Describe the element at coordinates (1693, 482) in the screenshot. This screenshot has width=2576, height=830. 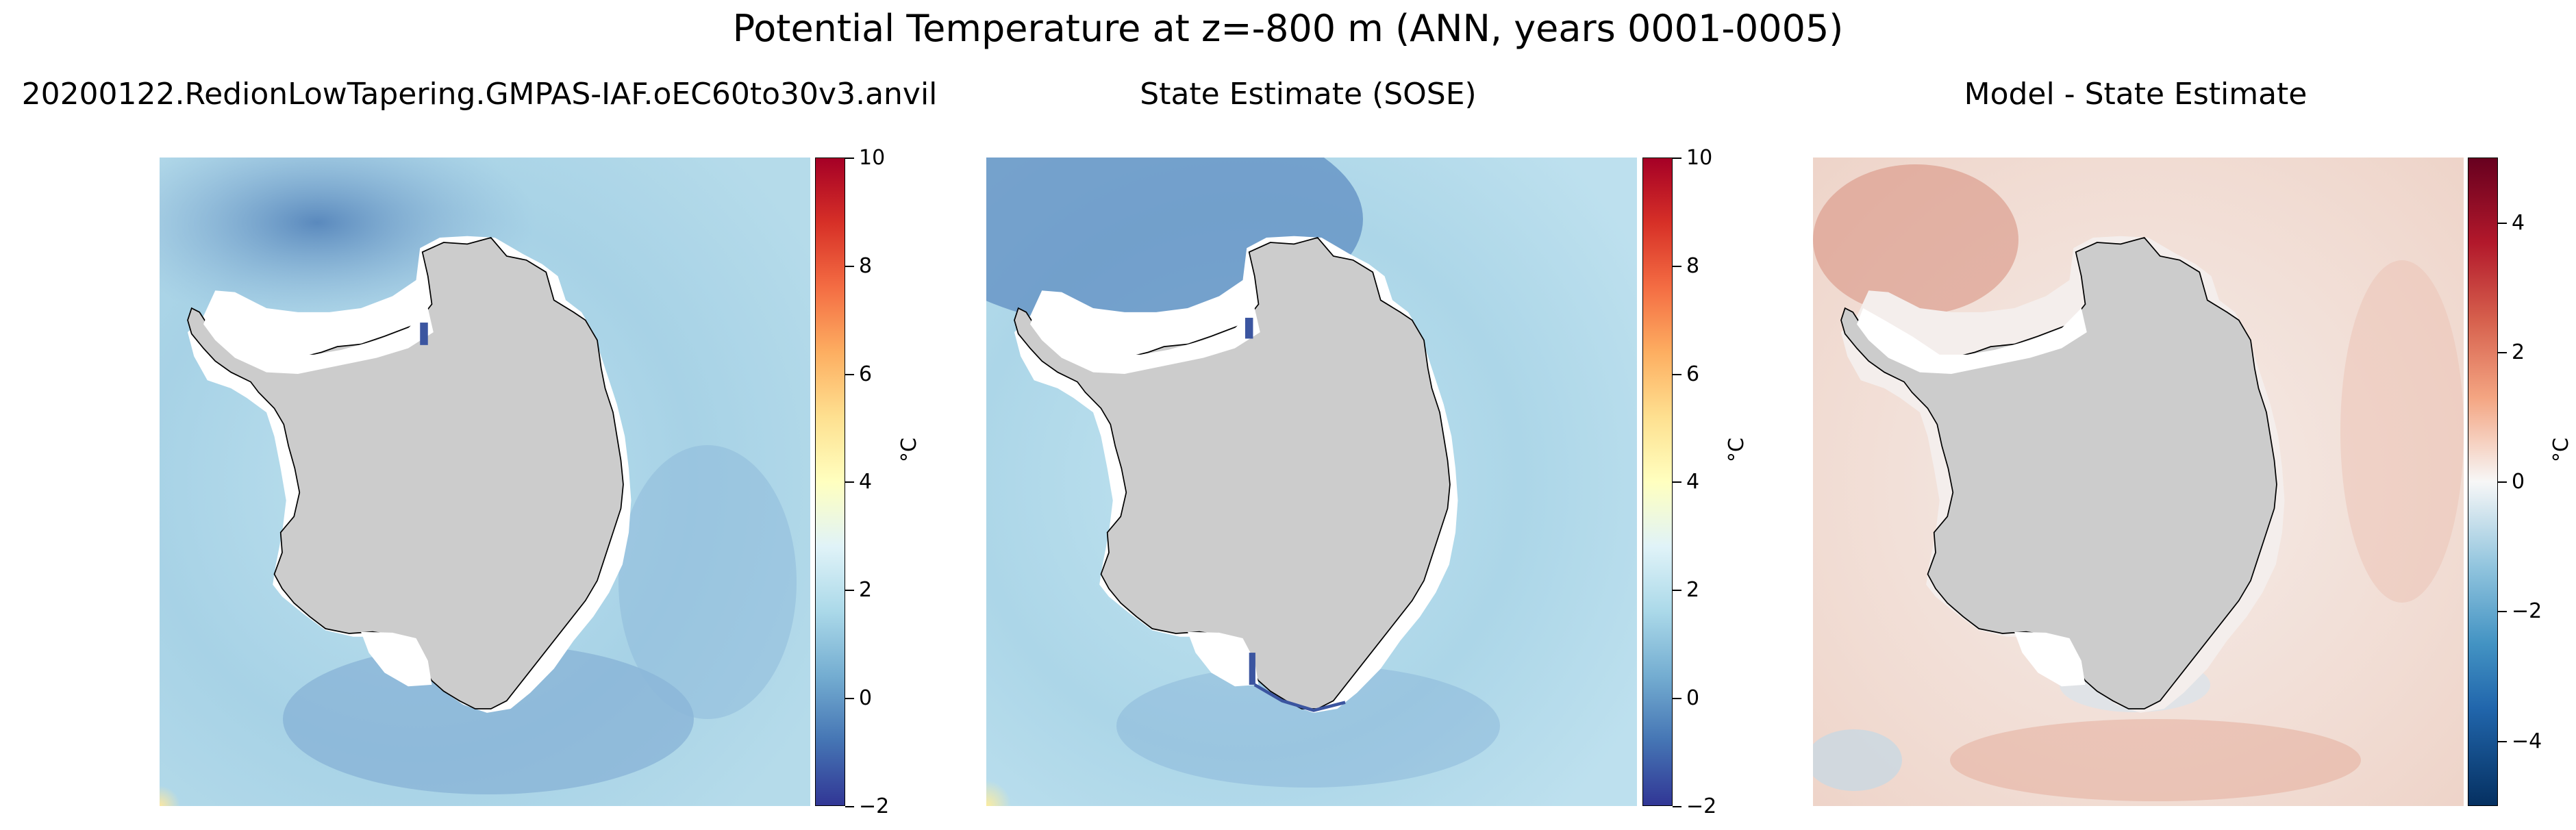
I see `p2-tick-label: 4` at that location.